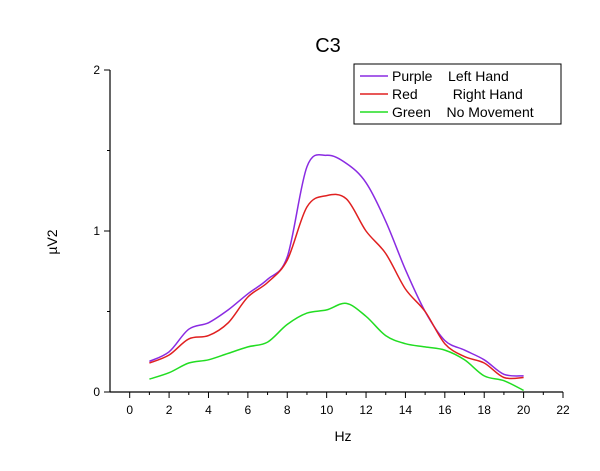  What do you see at coordinates (328, 46) in the screenshot?
I see `chart-title: C3` at bounding box center [328, 46].